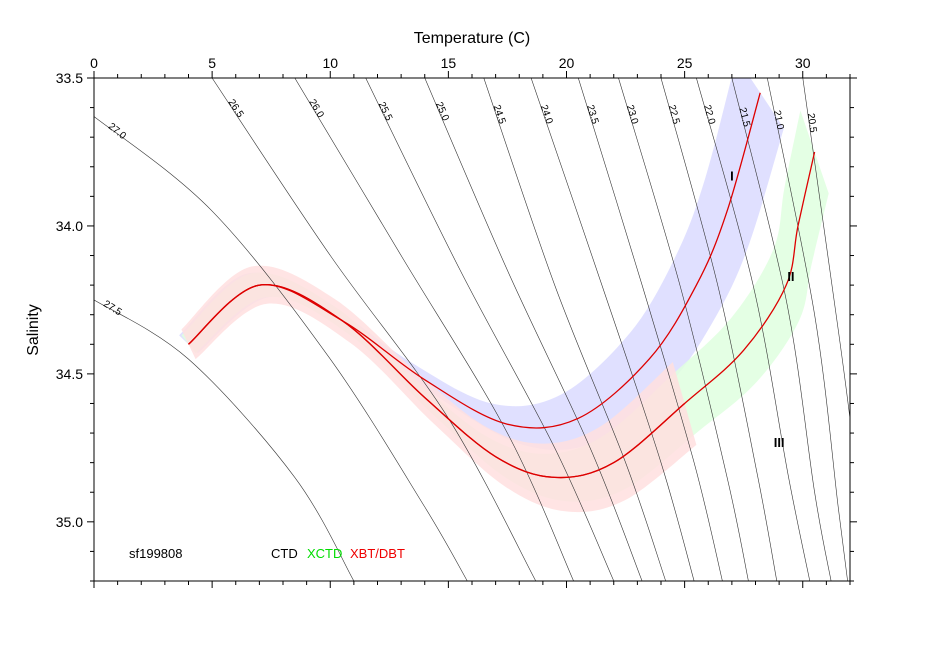 The image size is (936, 661). Describe the element at coordinates (778, 120) in the screenshot. I see `isopycnal-label: 21.0` at that location.